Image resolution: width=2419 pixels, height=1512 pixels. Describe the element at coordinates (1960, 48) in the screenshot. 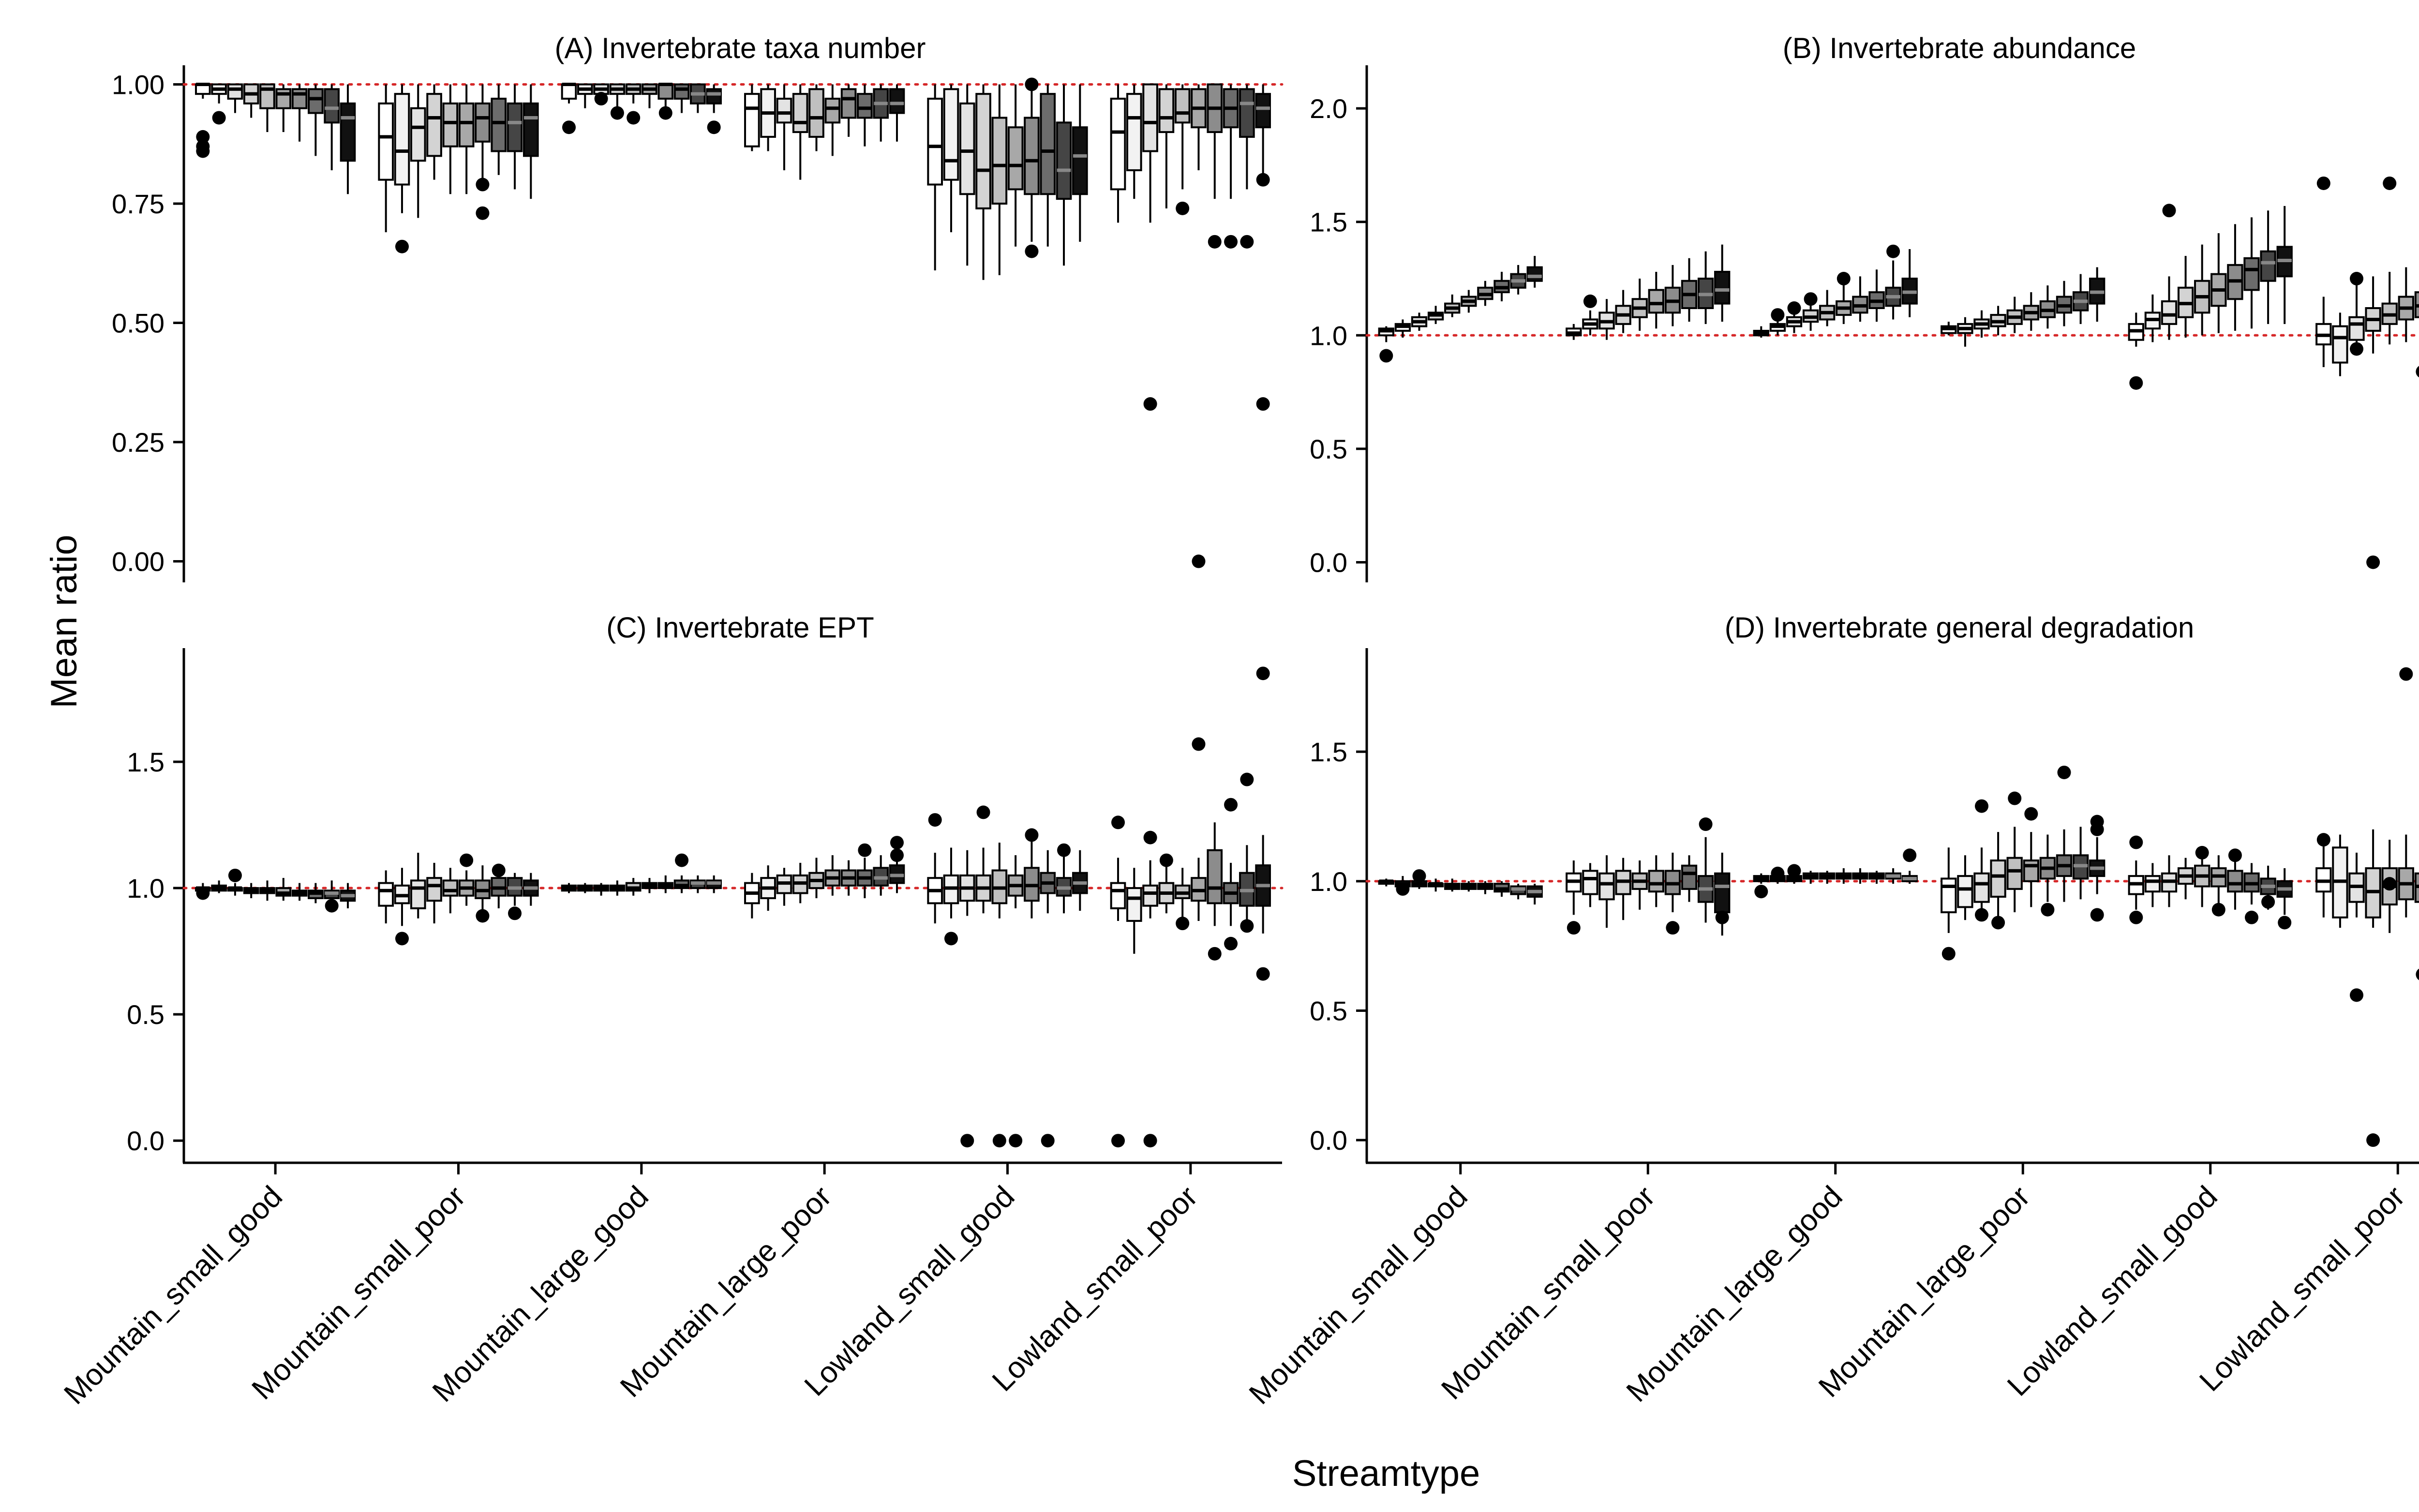

I see `panel-b-title: (B) Invertebrate abundance` at that location.